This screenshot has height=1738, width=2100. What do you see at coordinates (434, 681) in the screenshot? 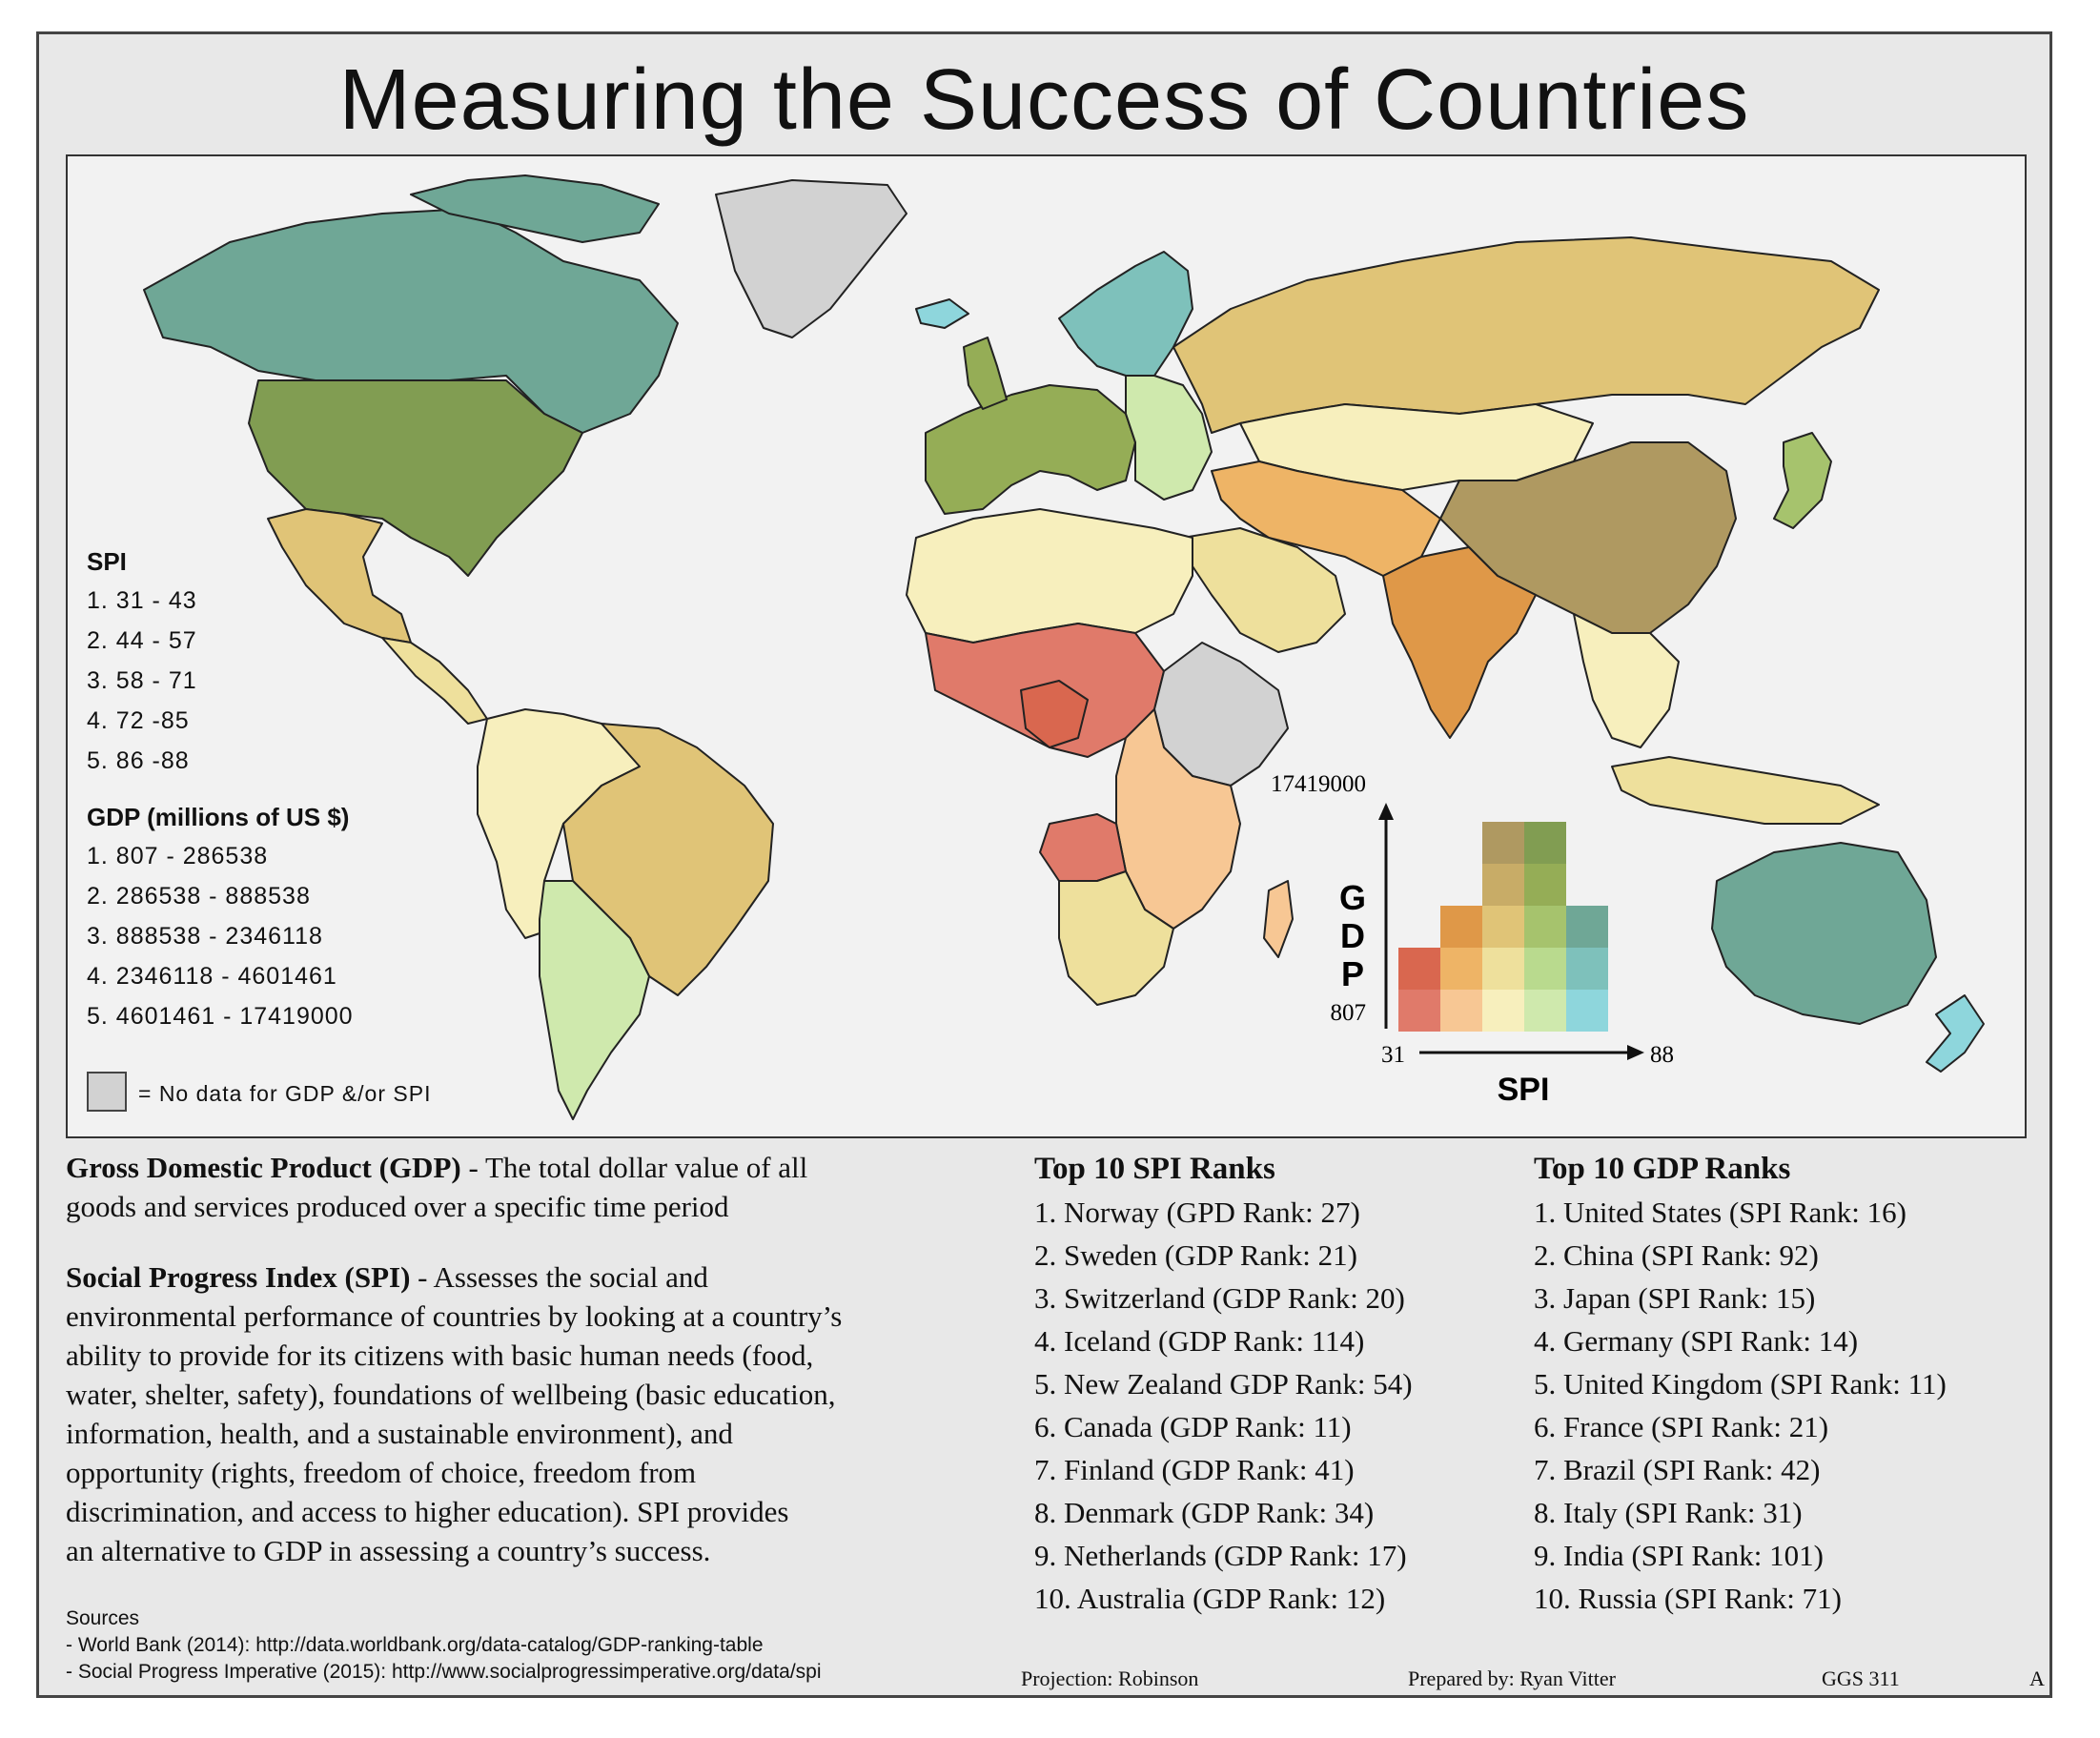
I see `region-central-america` at bounding box center [434, 681].